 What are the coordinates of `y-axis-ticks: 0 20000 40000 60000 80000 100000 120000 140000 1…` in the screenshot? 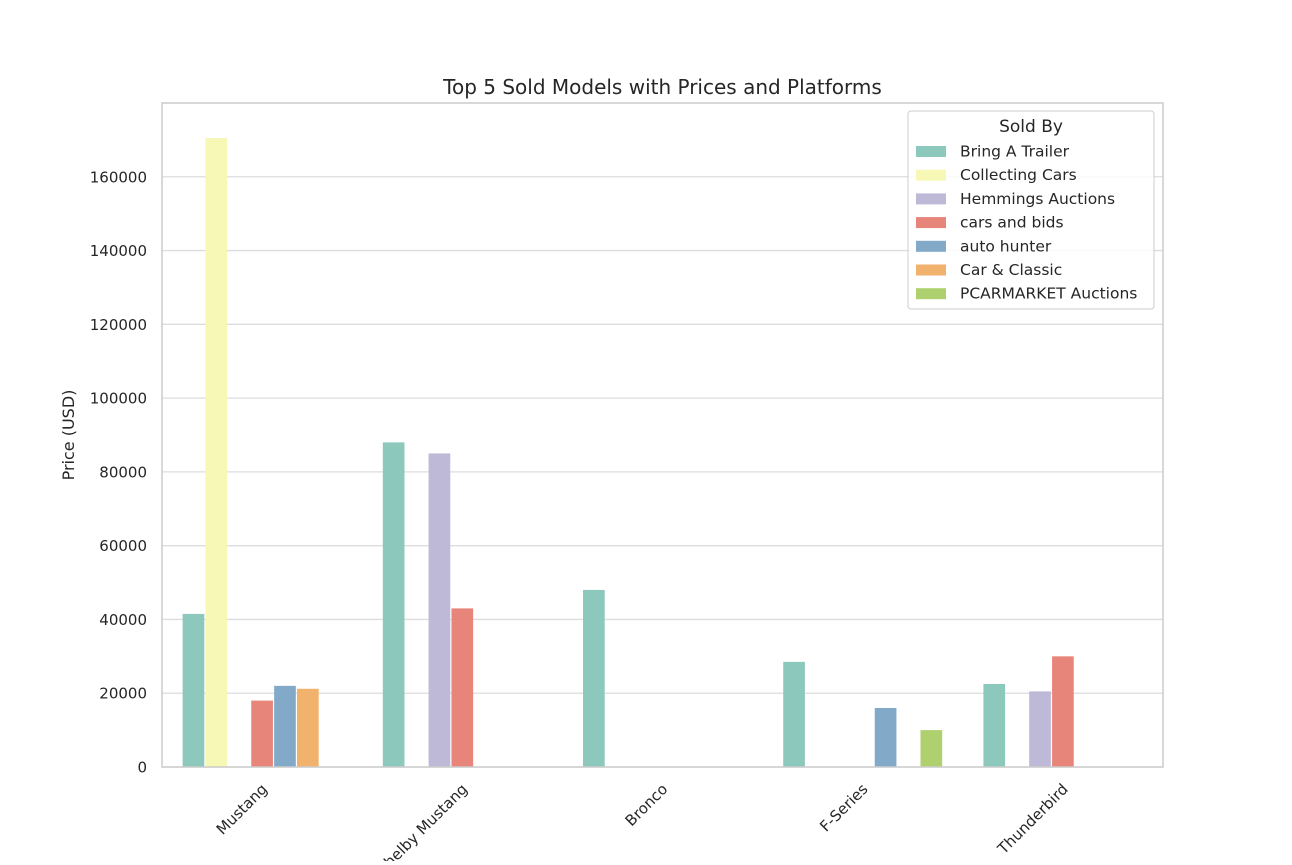 It's located at (118, 472).